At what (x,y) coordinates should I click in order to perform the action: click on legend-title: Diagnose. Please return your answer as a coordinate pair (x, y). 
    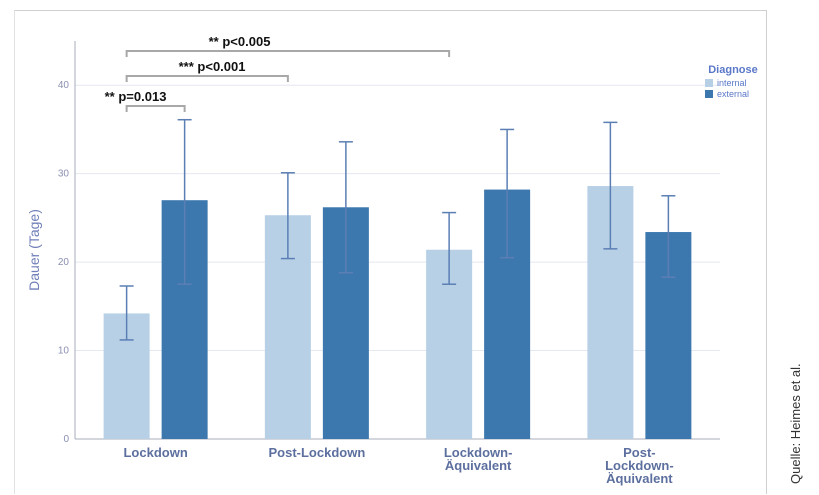
    Looking at the image, I should click on (733, 70).